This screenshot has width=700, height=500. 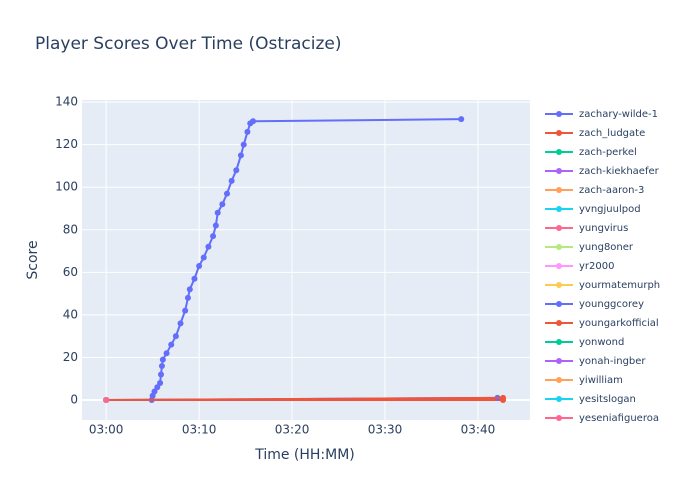 I want to click on legend-label: yonwond, so click(x=601, y=342).